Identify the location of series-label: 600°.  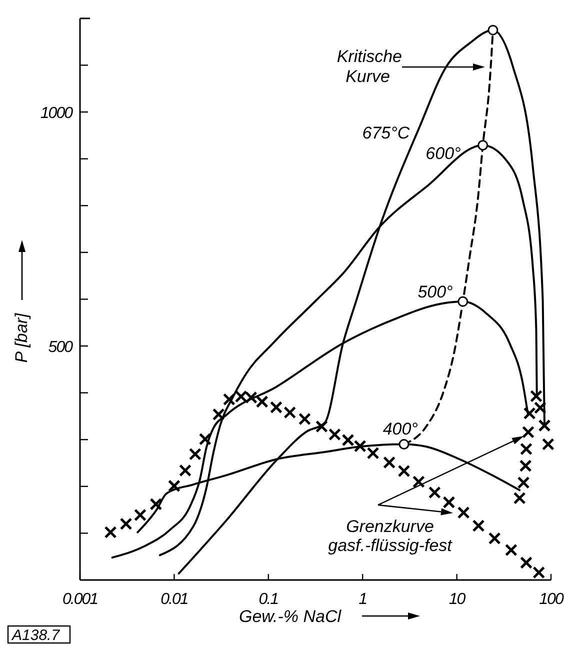
(444, 154).